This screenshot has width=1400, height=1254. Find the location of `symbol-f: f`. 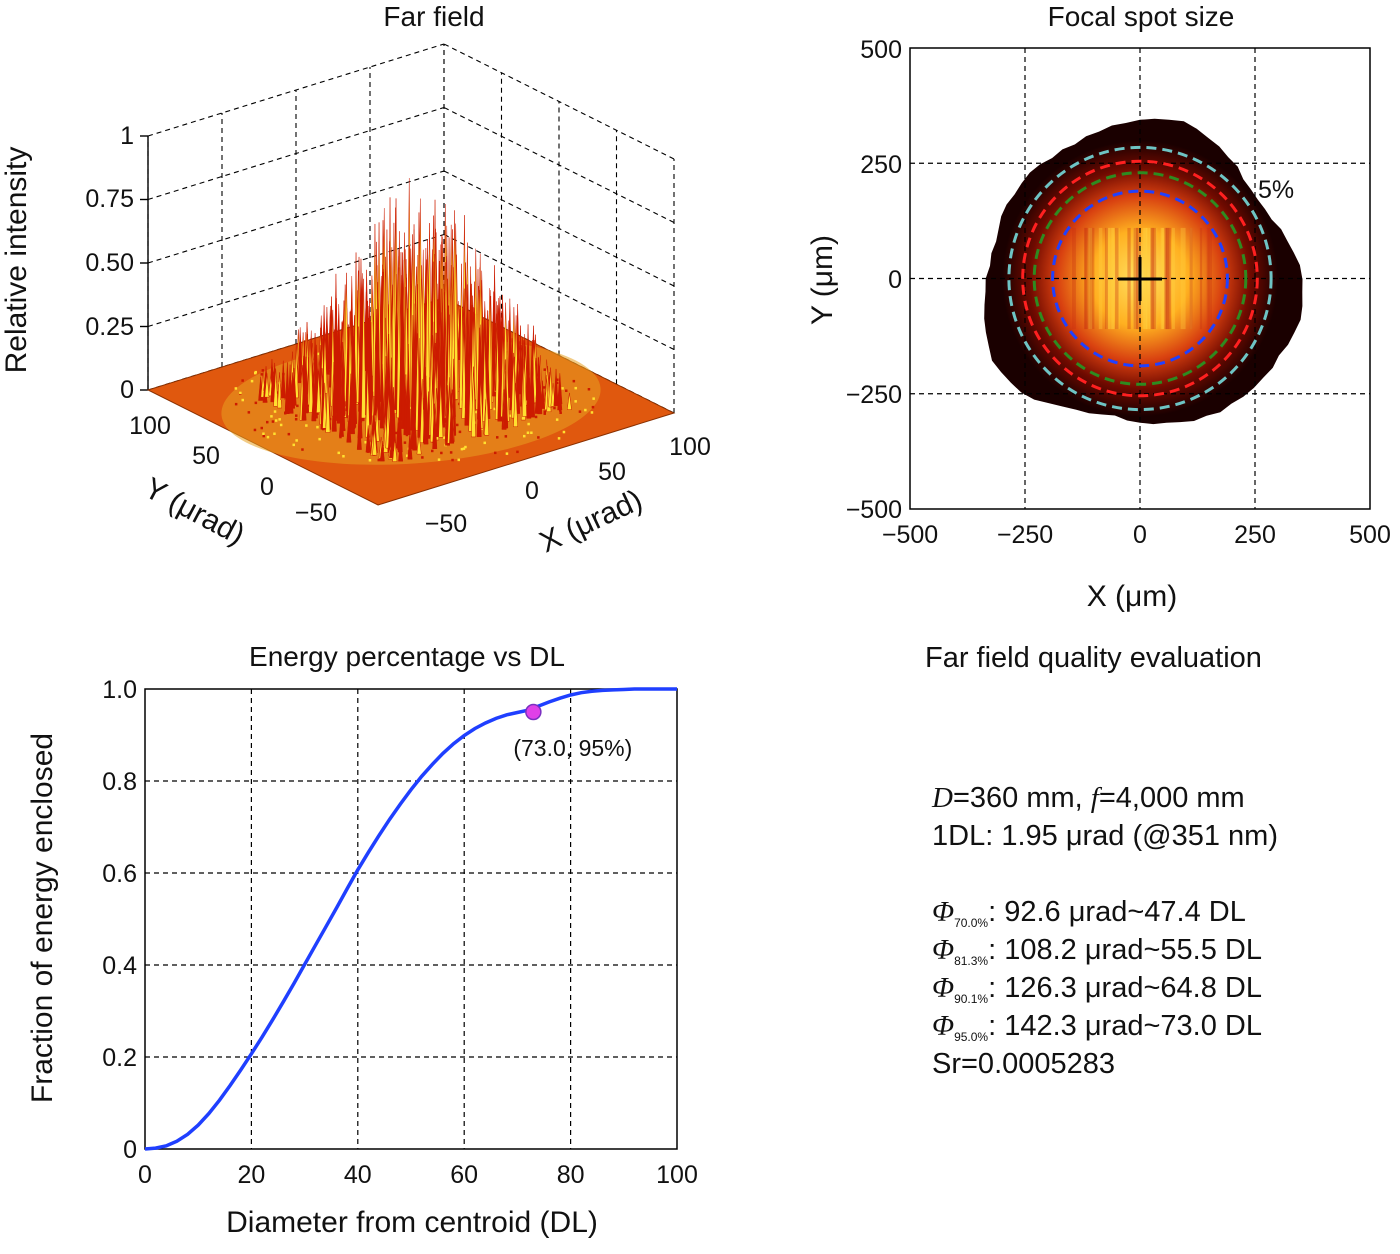

symbol-f: f is located at coordinates (1094, 798).